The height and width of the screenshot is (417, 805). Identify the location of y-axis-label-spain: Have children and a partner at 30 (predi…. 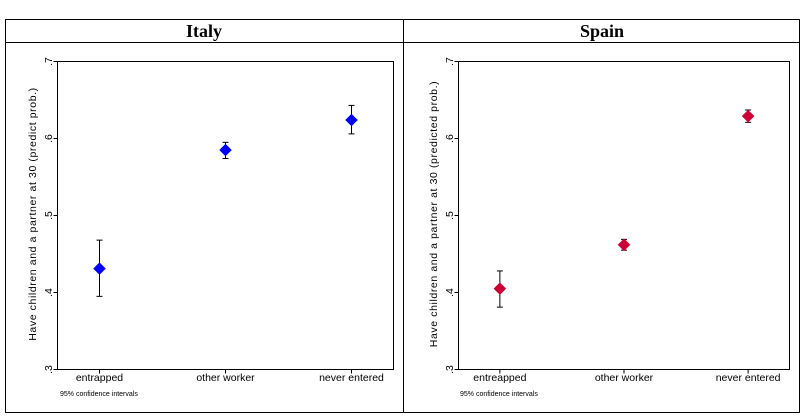
(434, 214).